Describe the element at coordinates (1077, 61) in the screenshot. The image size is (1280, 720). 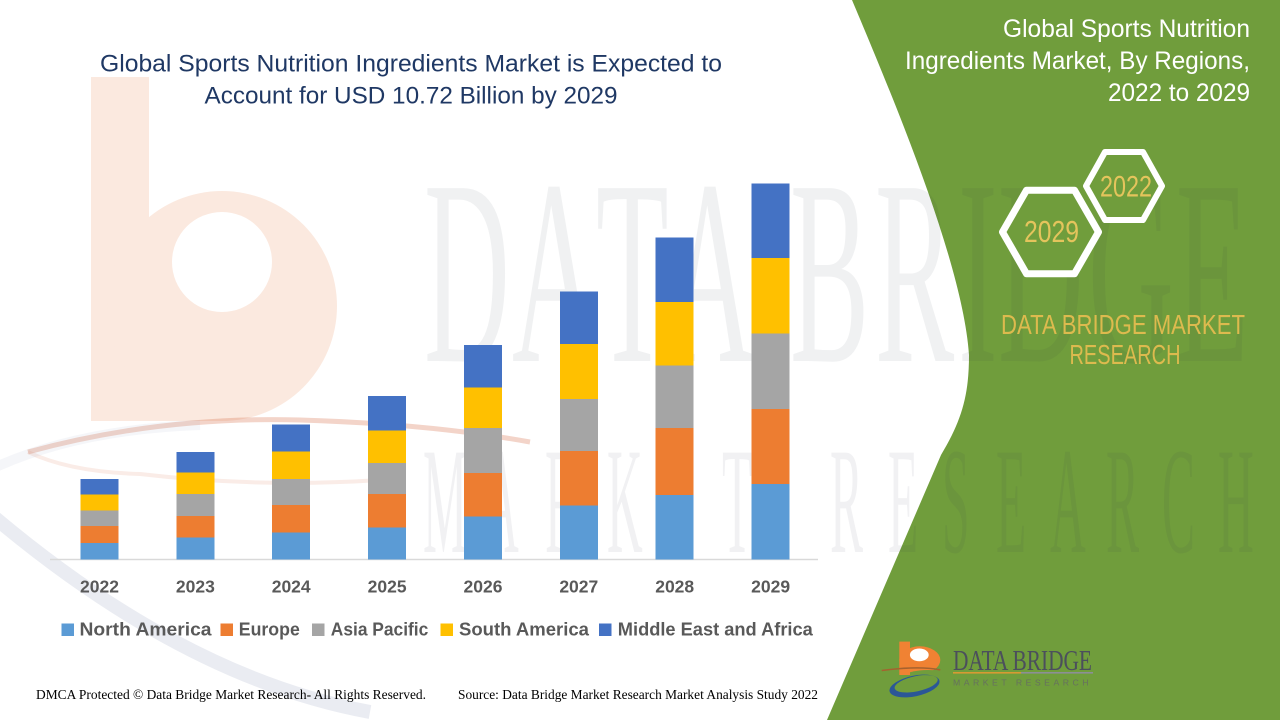
I see `svg-text:Ingredients Market, By Regions: Ingredients Market, By Regions,` at that location.